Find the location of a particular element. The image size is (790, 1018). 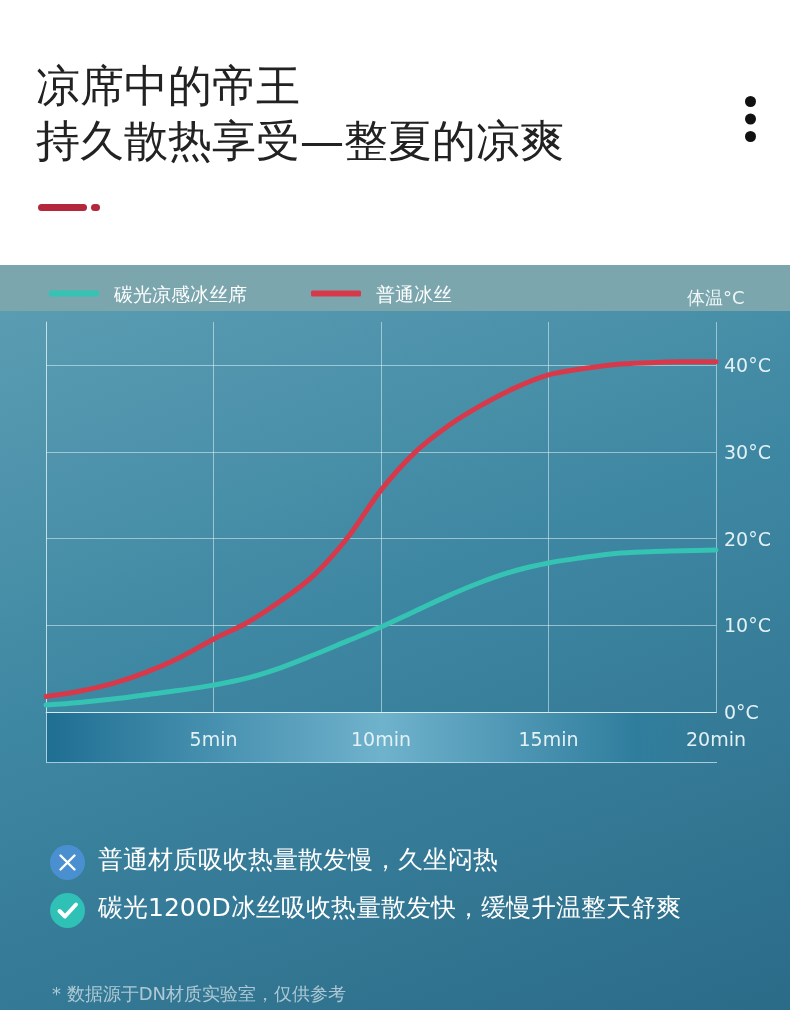

chart-subtitle: 持久散热享受—整夏的凉爽 is located at coordinates (300, 141).